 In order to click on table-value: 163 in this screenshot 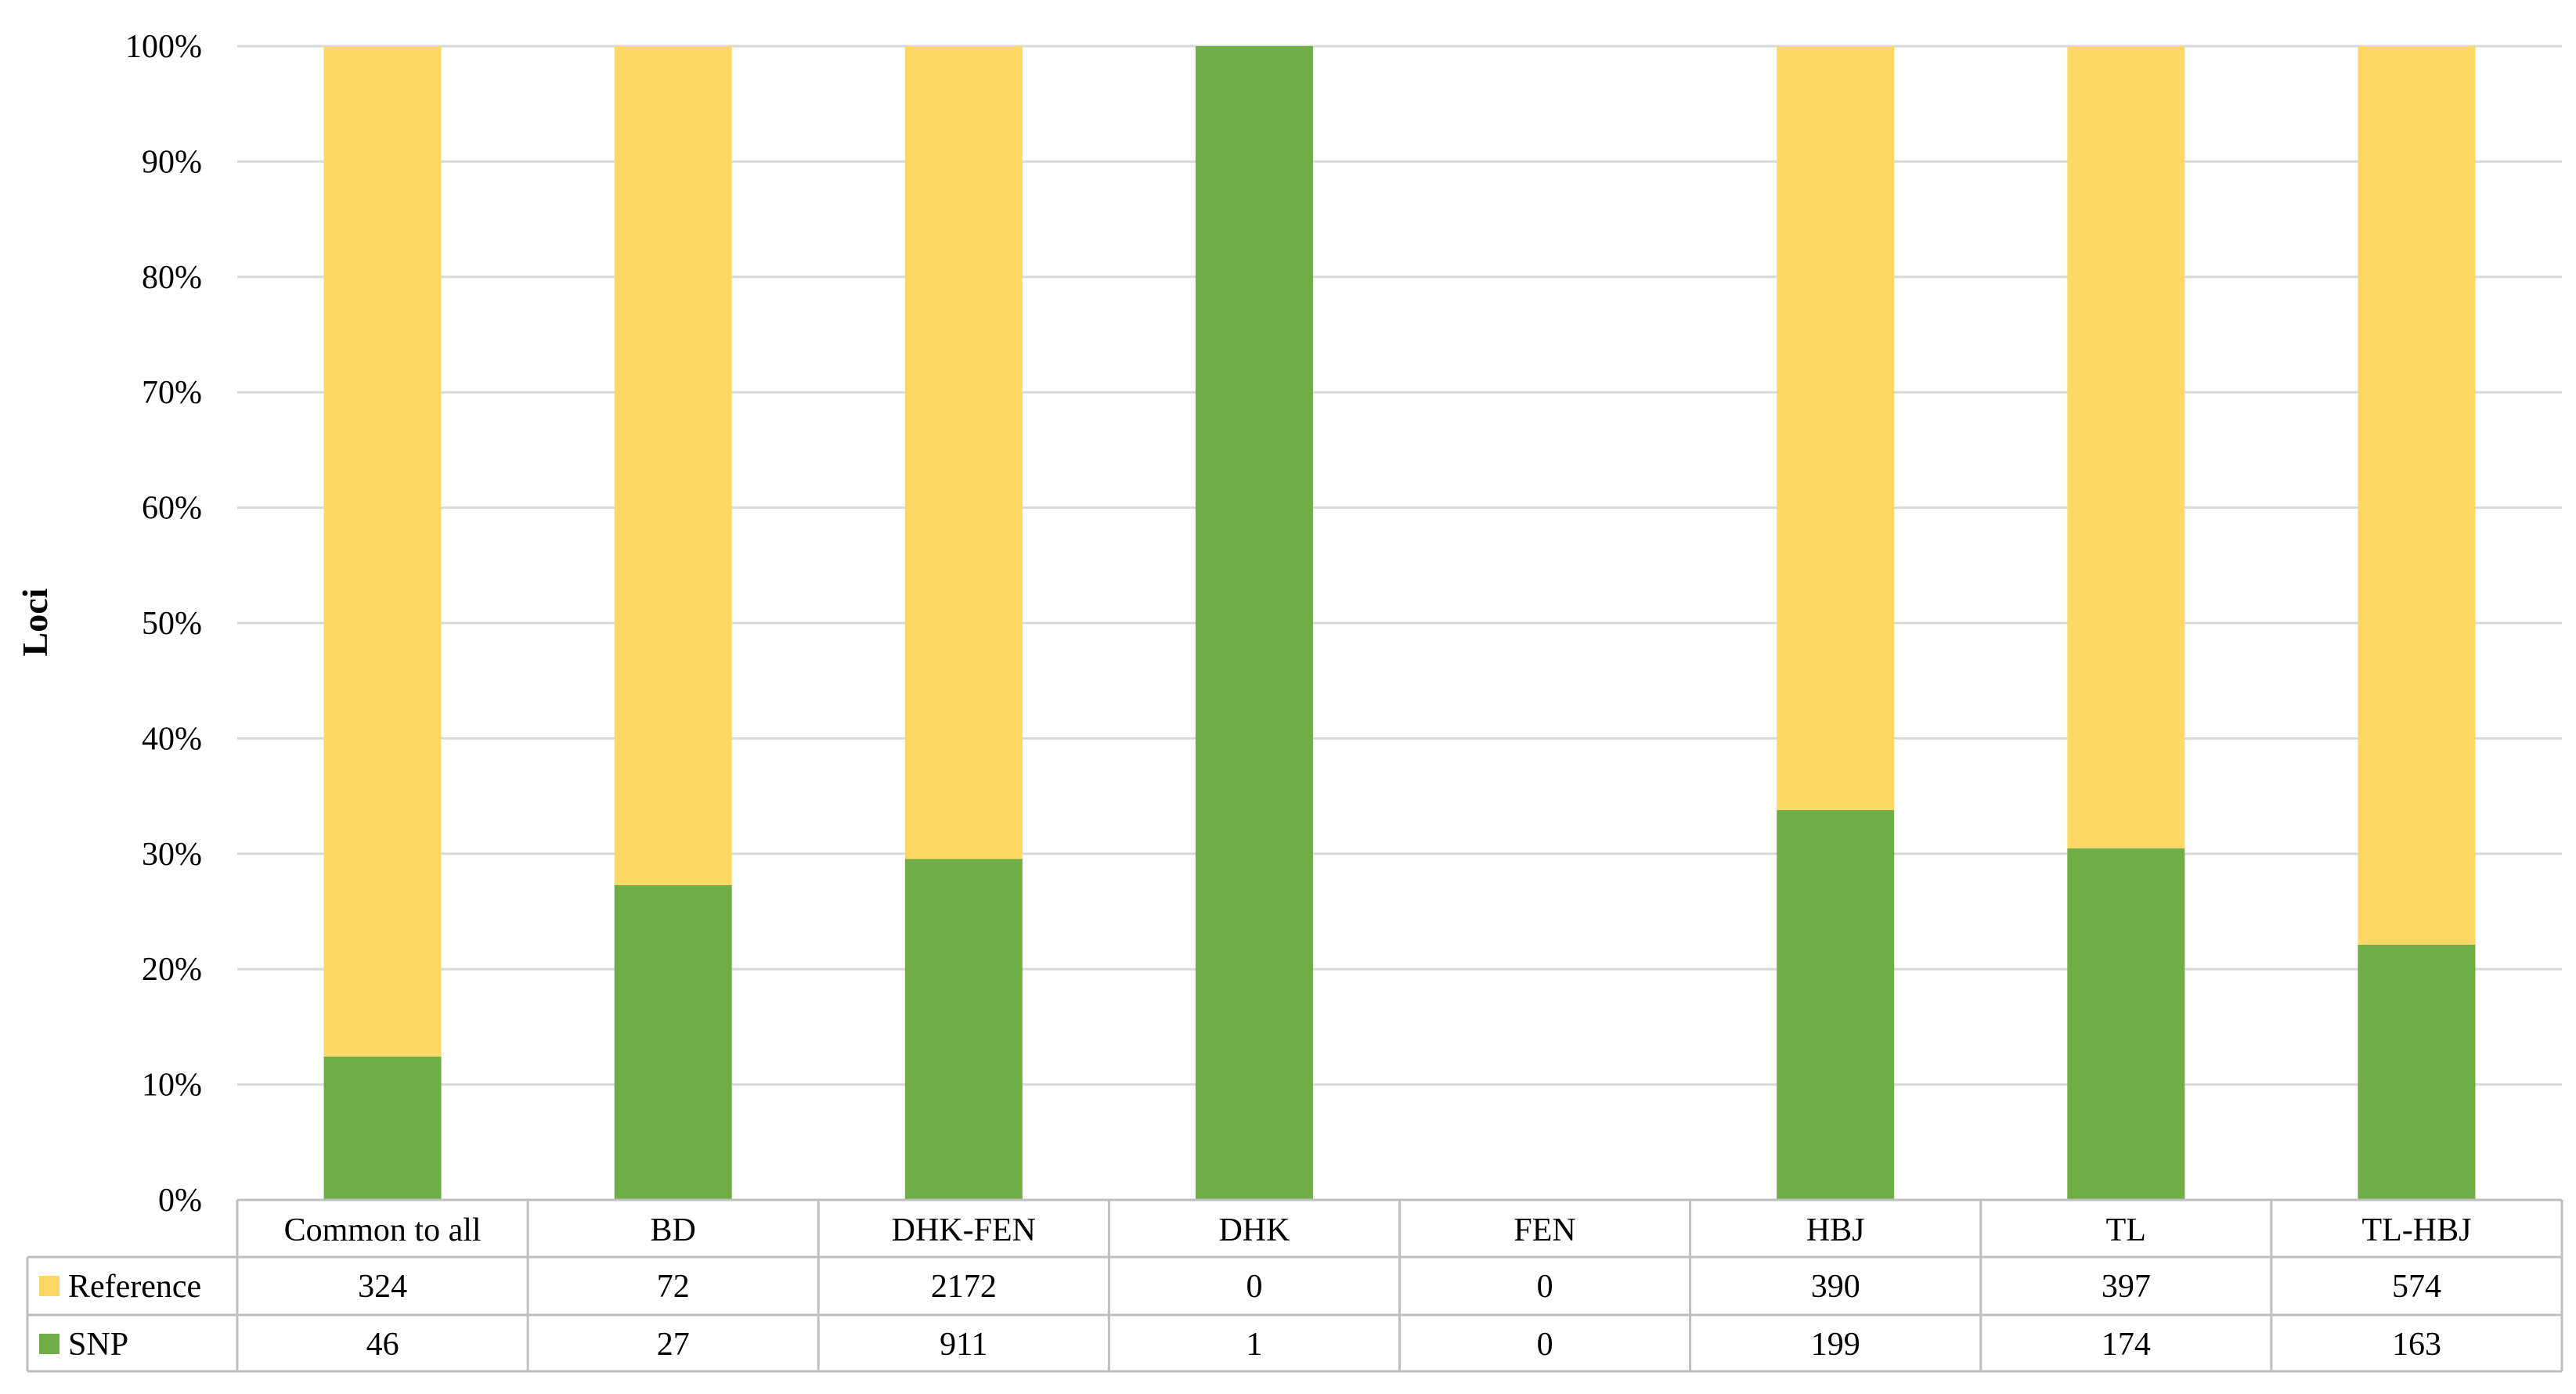, I will do `click(2416, 1345)`.